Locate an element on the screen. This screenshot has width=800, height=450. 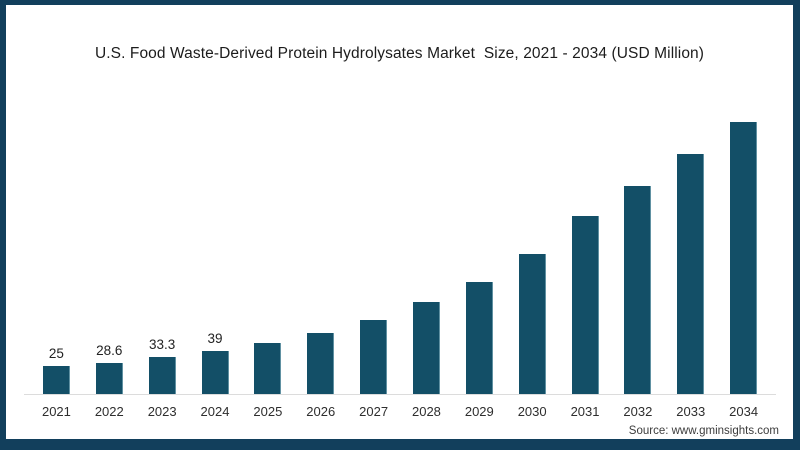
source-attribution: Source: www.gminsights.com is located at coordinates (703, 431).